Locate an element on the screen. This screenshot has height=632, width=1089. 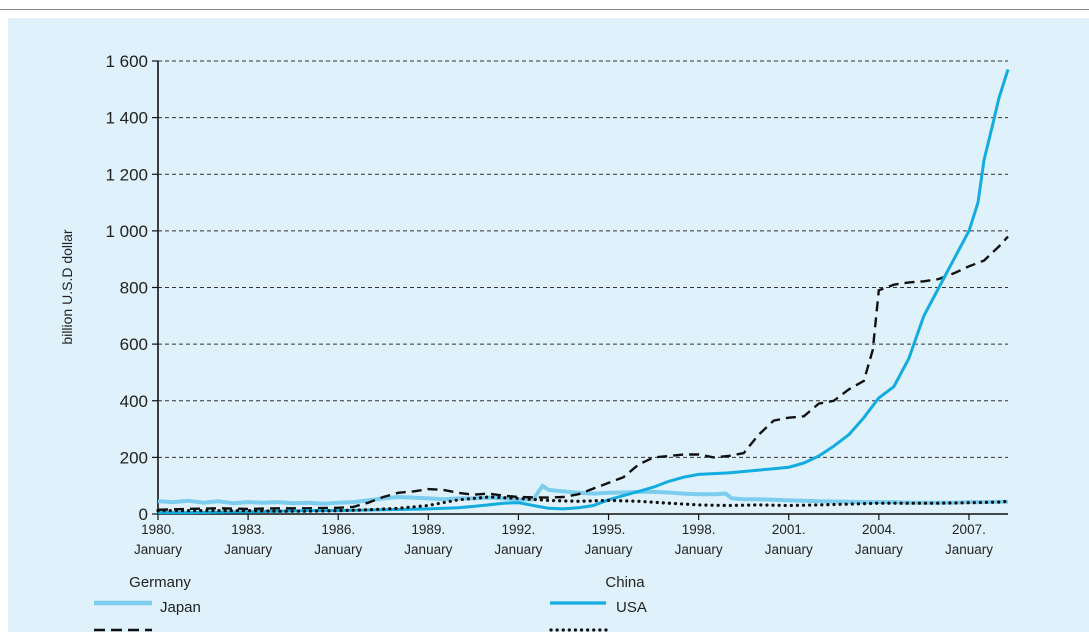
x-tick-label-8: 2004. is located at coordinates (879, 529).